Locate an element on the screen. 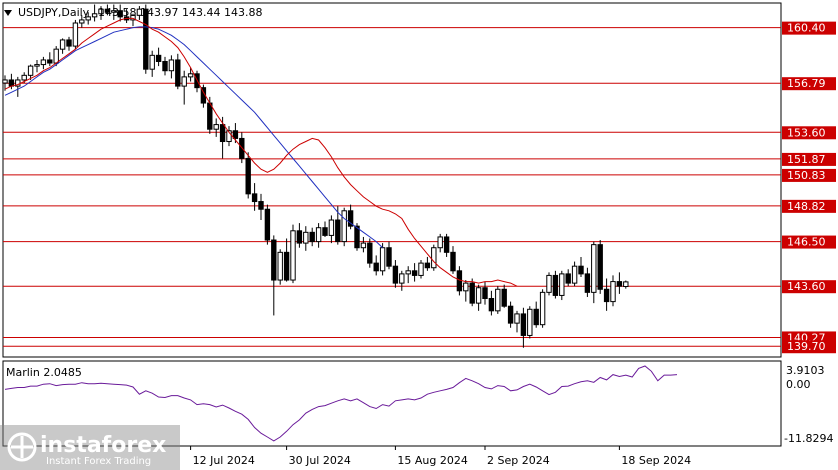 This screenshot has height=470, width=838. x-tick-label: 30 Jul 2024 is located at coordinates (320, 460).